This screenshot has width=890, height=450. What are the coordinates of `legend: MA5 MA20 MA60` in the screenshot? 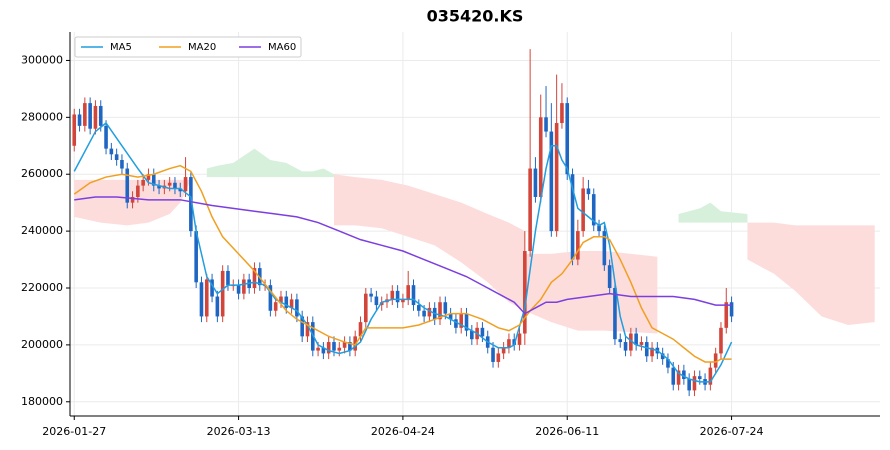 It's located at (188, 47).